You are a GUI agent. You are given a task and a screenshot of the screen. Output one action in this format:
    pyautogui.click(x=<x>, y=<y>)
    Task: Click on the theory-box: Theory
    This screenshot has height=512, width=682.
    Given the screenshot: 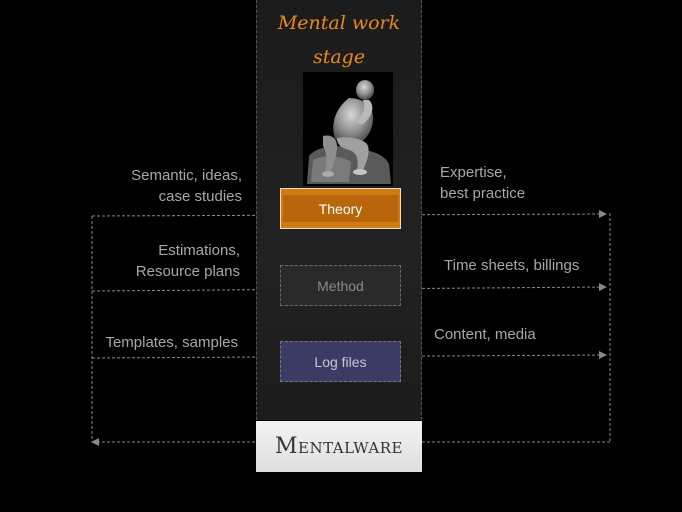 What is the action you would take?
    pyautogui.click(x=340, y=208)
    